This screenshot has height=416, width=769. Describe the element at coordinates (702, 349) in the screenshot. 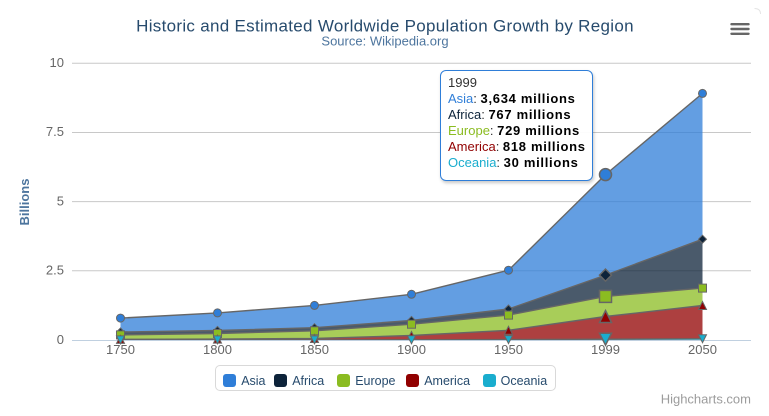

I see `svg-text: 2050` at that location.